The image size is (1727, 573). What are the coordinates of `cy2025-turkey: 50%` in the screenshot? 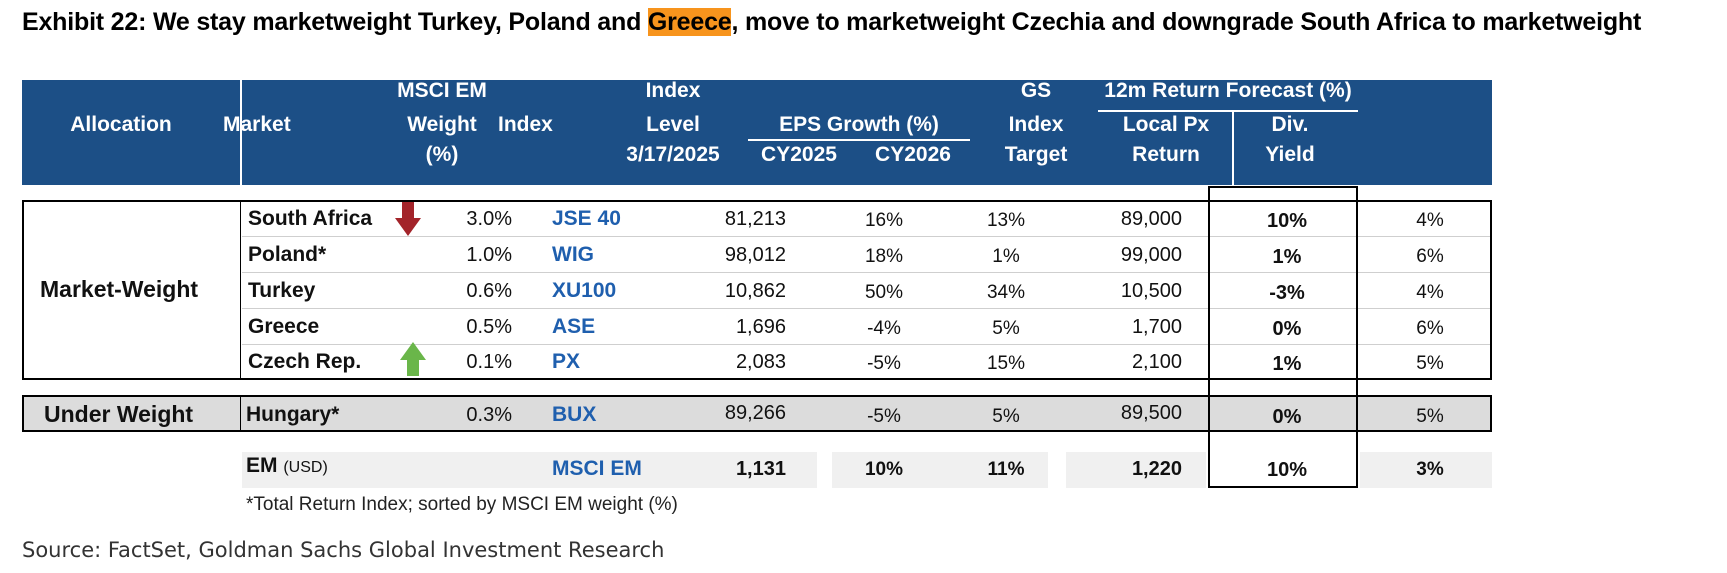 It's located at (884, 292).